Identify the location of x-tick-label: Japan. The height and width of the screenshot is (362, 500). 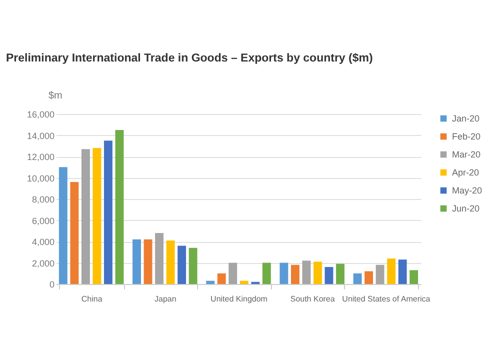
(165, 299).